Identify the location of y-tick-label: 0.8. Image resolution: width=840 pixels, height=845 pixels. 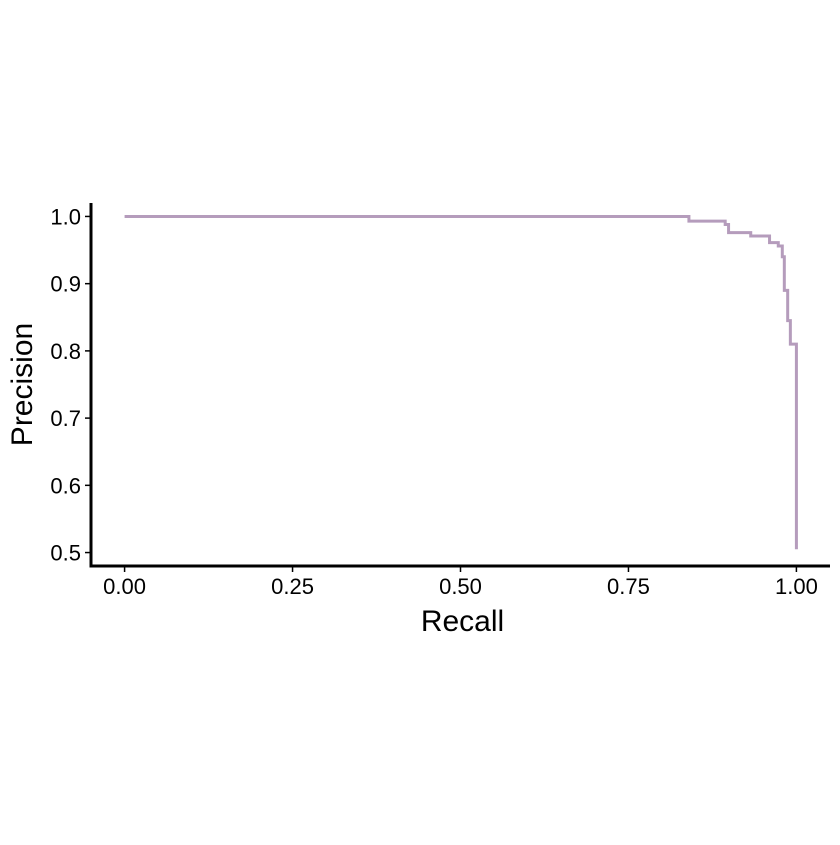
(65, 351).